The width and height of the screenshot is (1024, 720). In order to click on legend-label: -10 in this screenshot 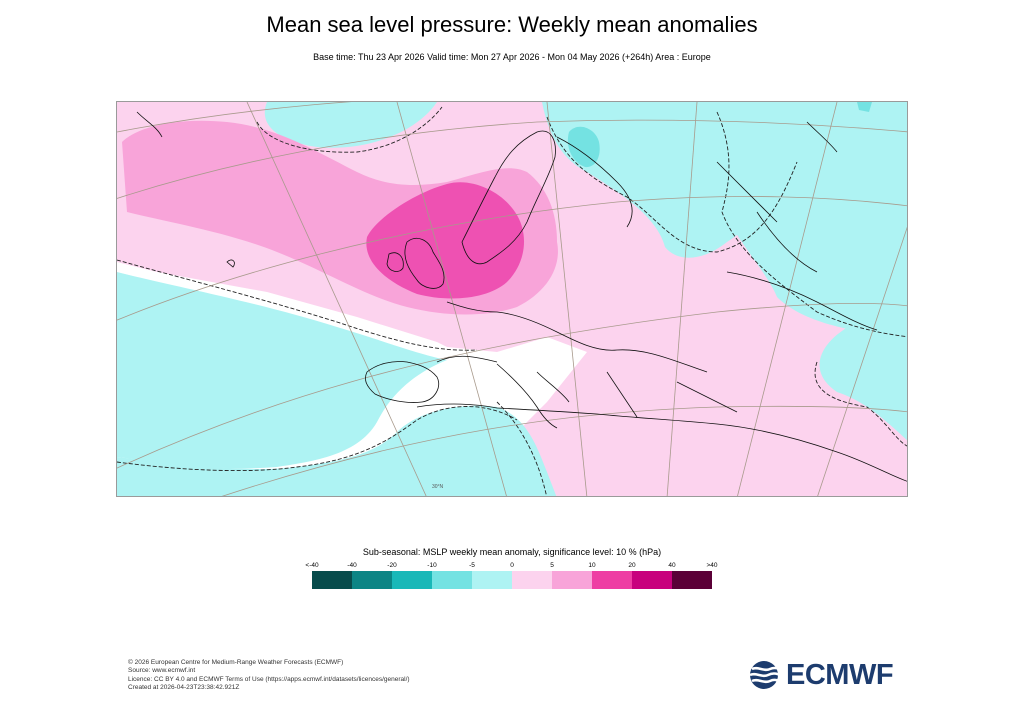, I will do `click(432, 565)`.